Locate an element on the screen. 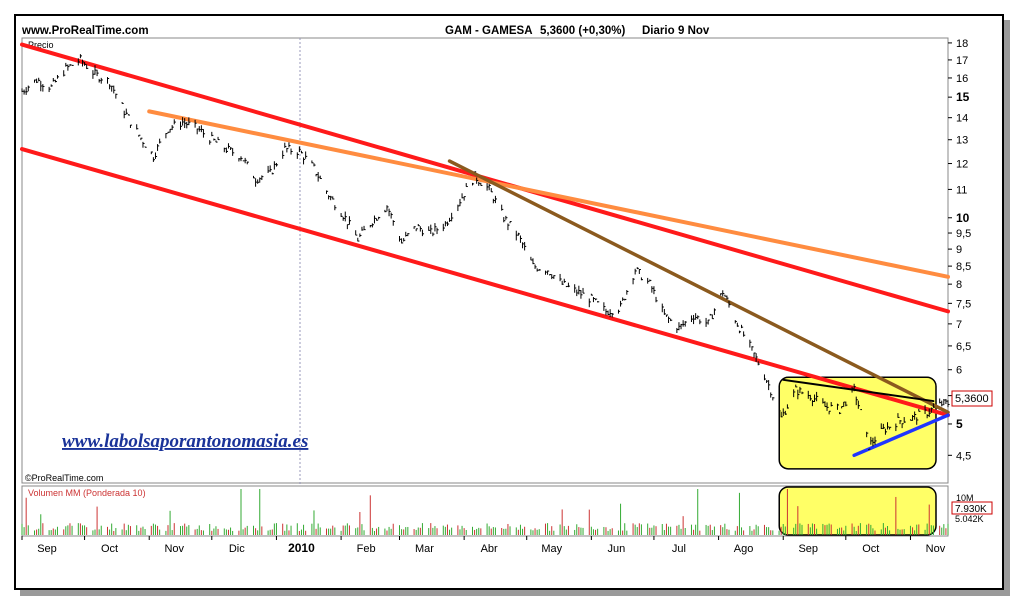 The height and width of the screenshot is (600, 1020). volume-bars is located at coordinates (485, 511).